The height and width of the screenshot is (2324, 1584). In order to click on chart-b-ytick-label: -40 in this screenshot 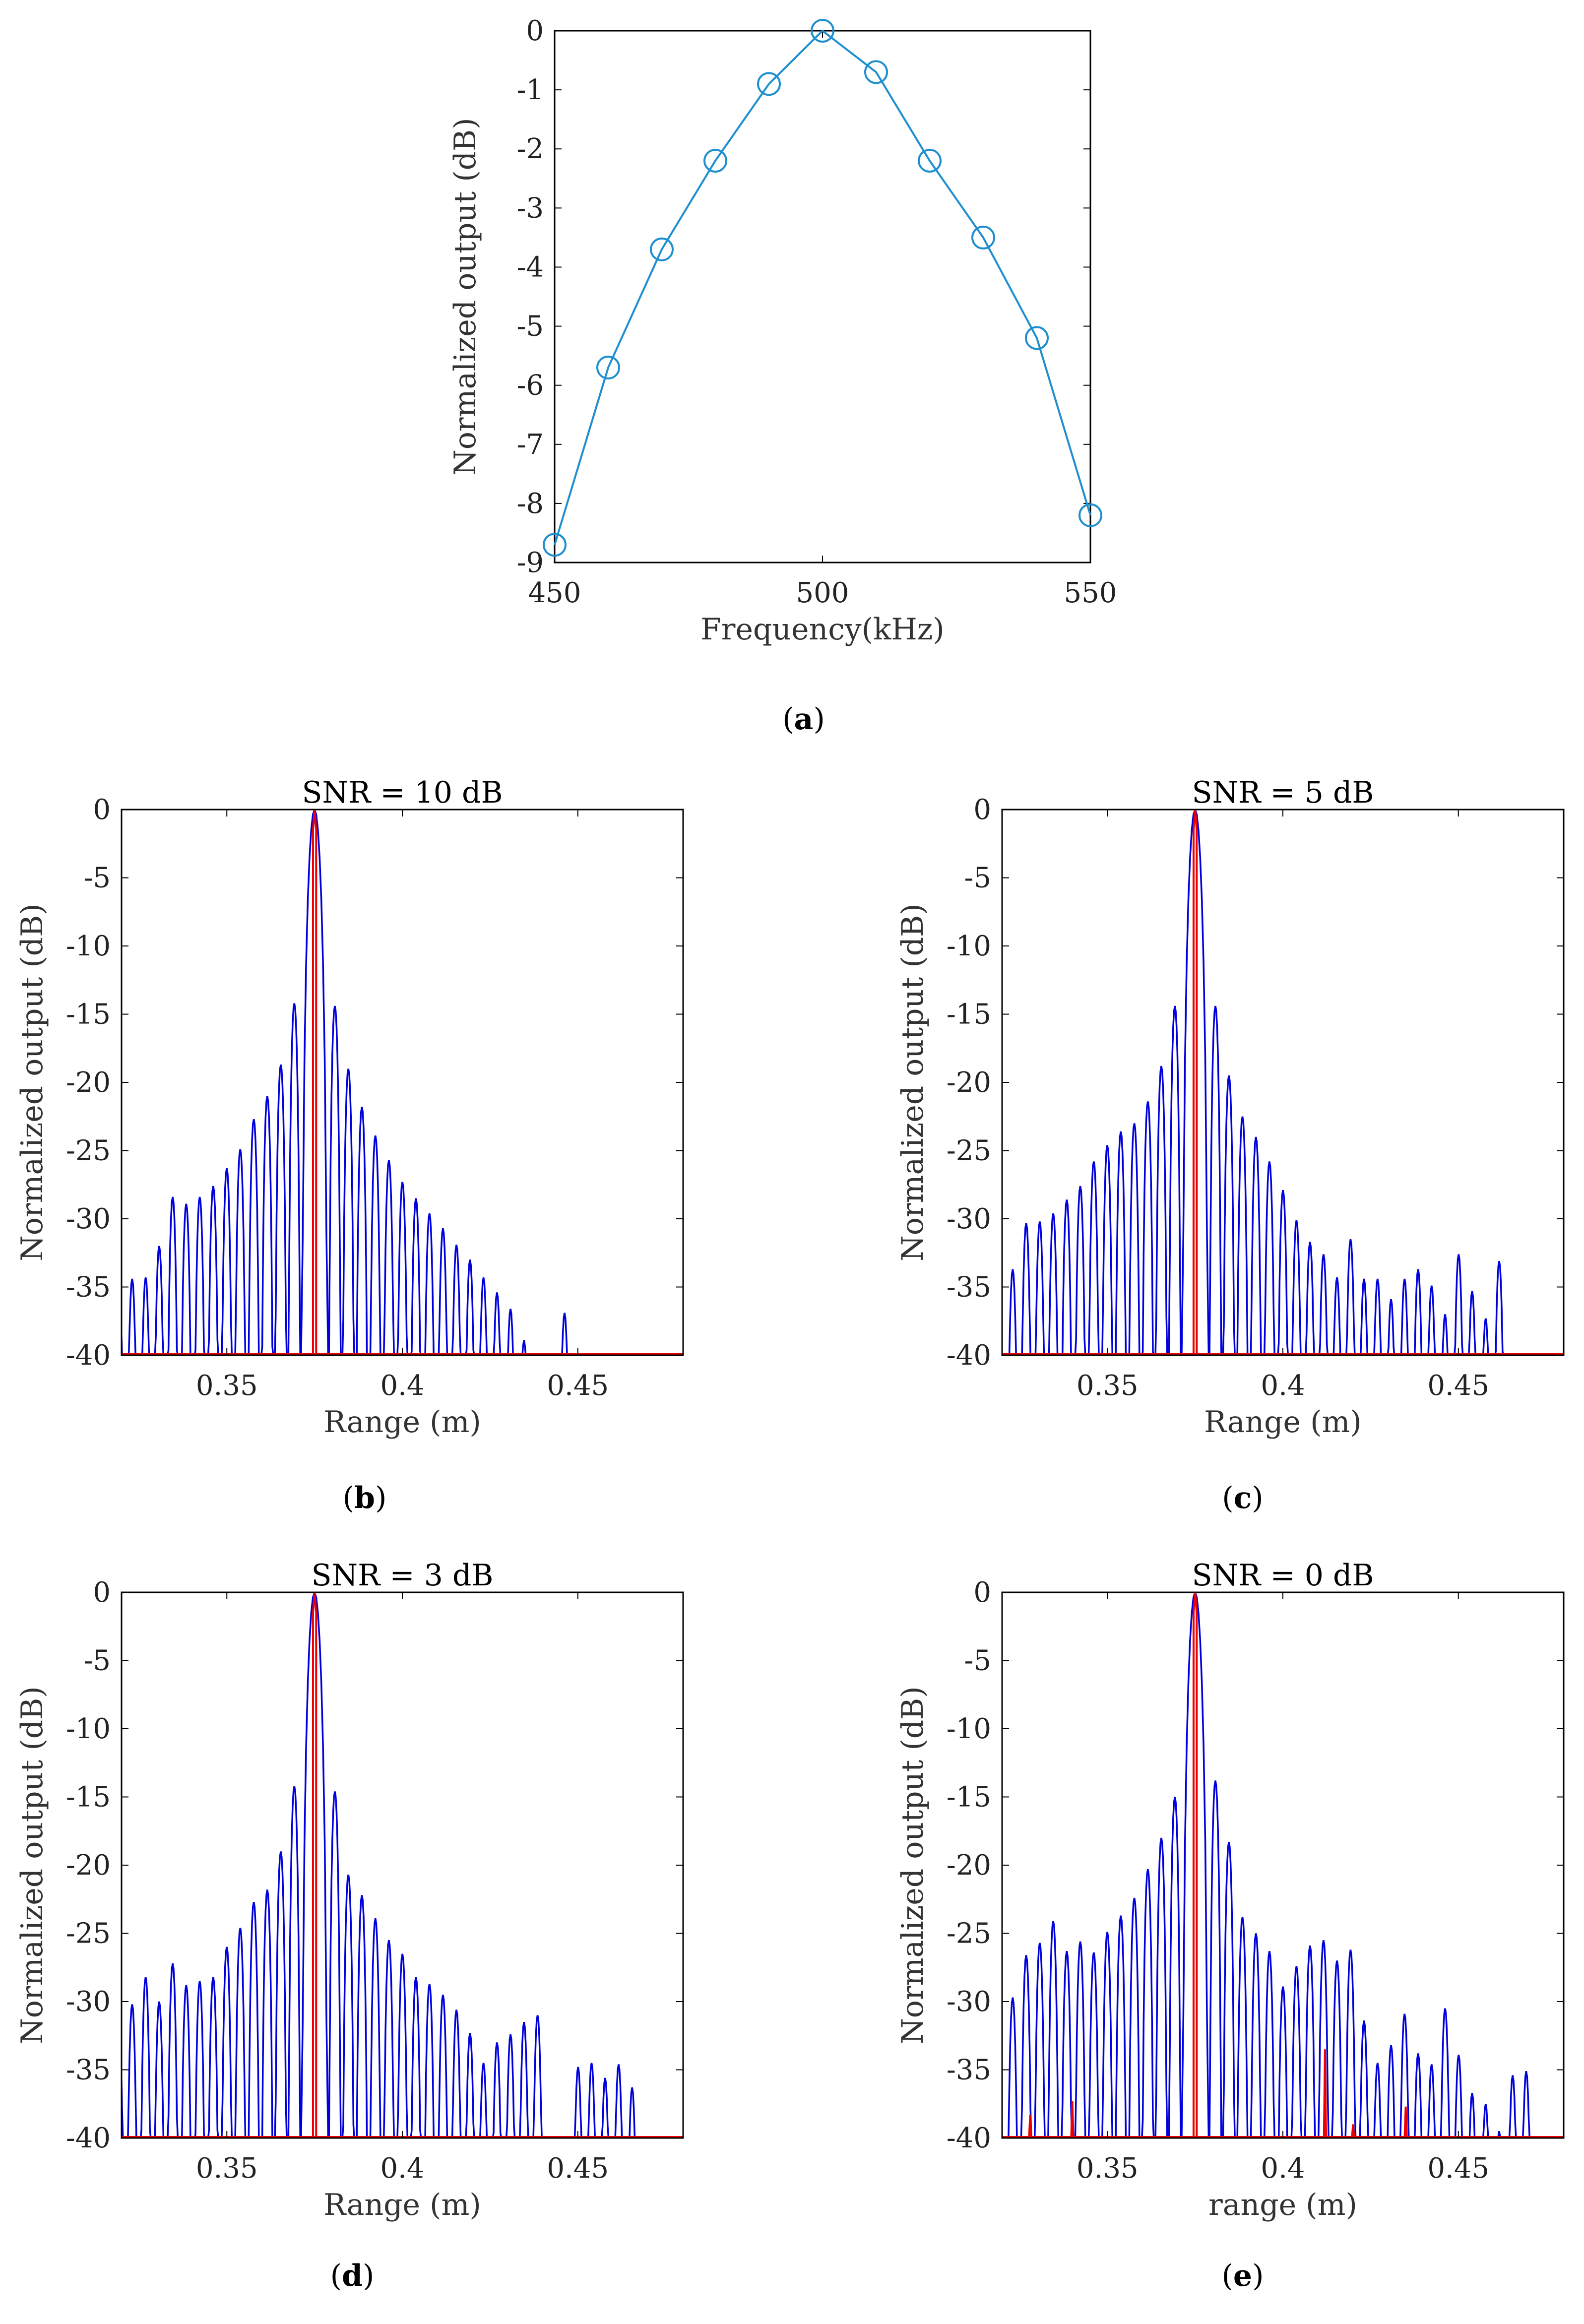, I will do `click(89, 1355)`.